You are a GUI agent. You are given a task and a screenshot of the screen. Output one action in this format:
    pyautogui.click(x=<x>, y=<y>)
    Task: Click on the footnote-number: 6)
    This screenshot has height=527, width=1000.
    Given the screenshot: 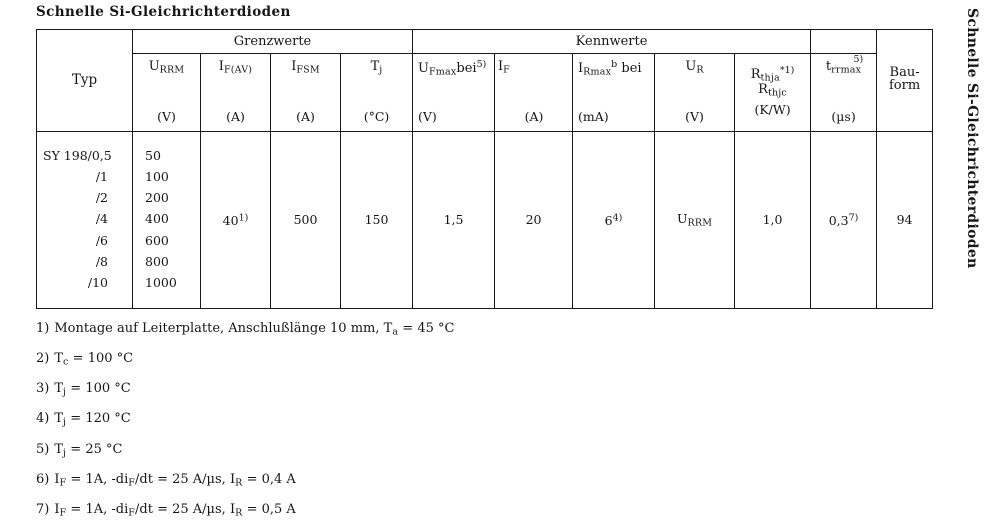 What is the action you would take?
    pyautogui.click(x=43, y=479)
    